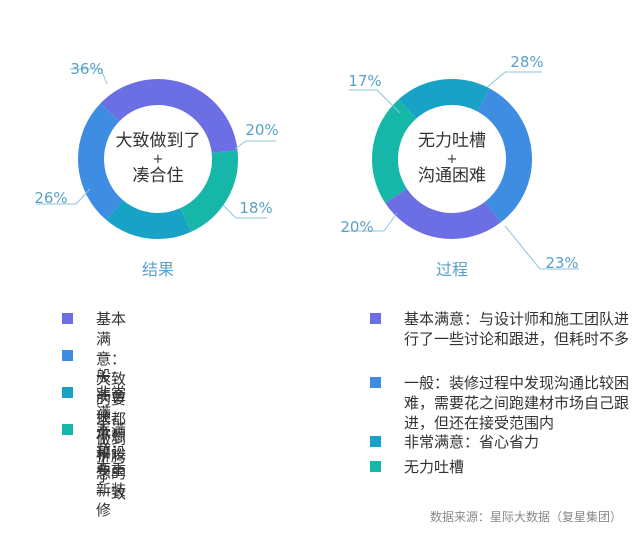  I want to click on legend-label: 非常满意：和设想的一致, so click(111, 443).